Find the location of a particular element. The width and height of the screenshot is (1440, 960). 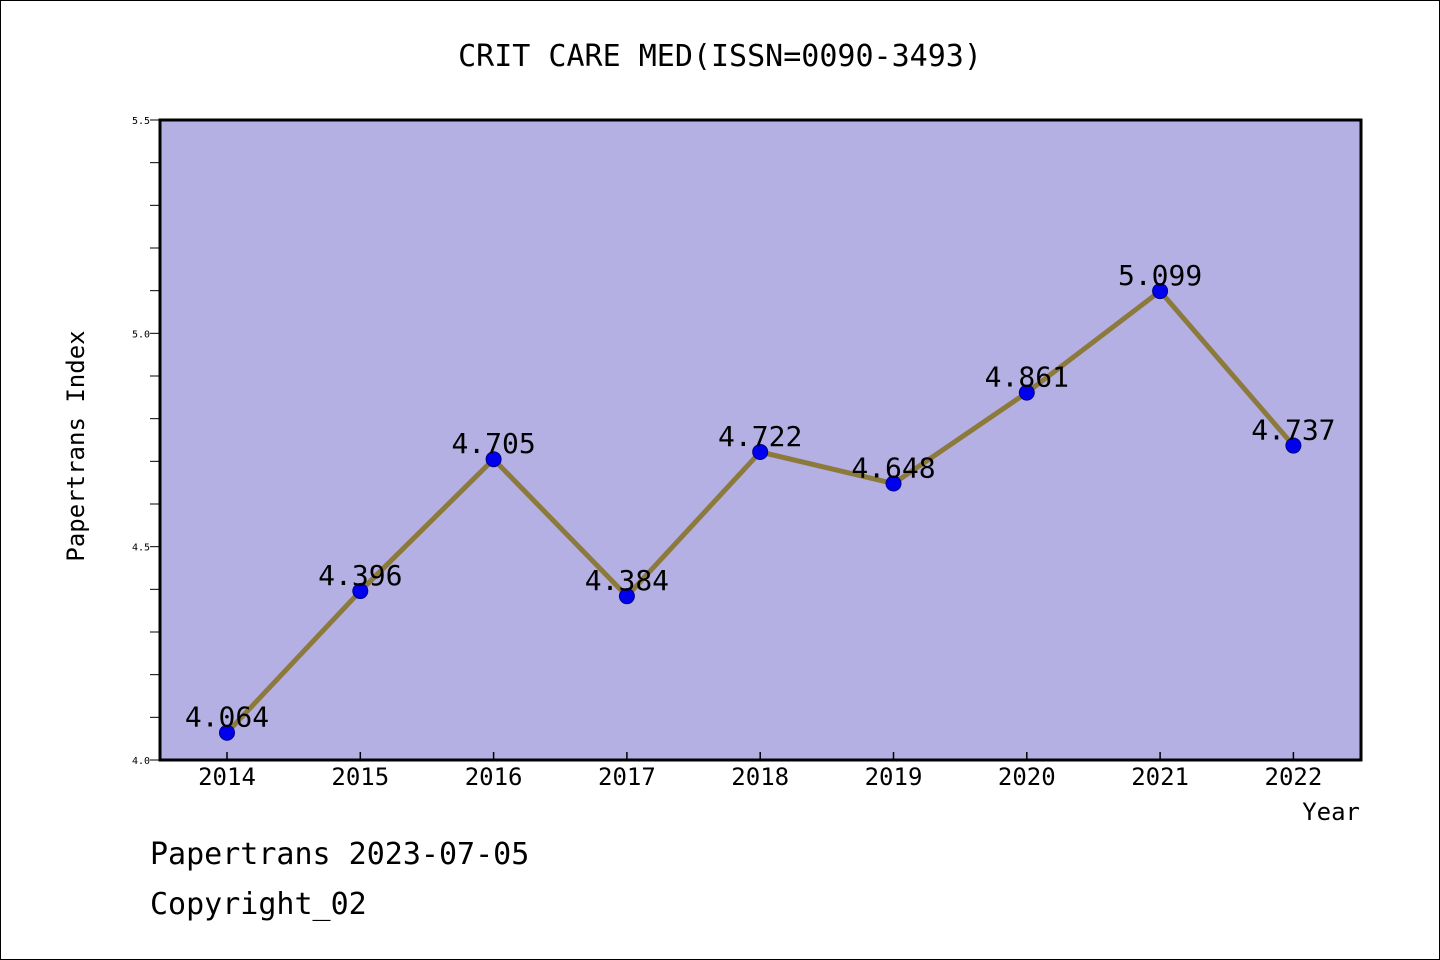

data-label: 4.722 is located at coordinates (760, 436).